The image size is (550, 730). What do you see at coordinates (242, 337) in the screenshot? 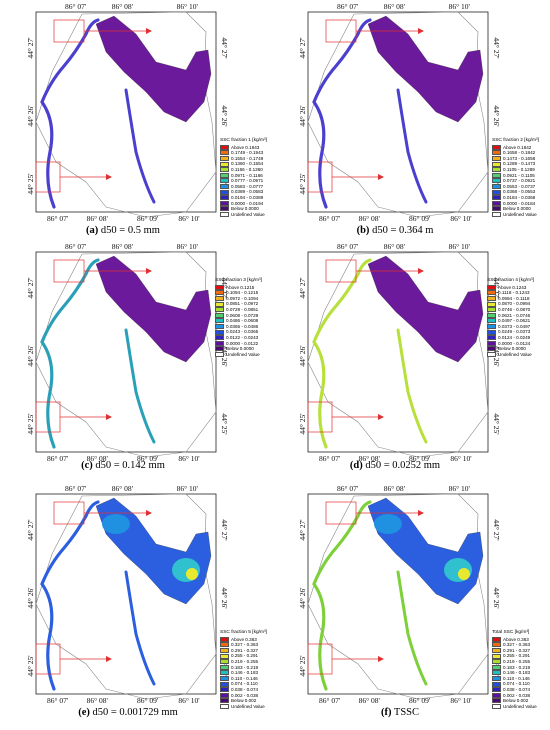
I see `legend-label: 0.0122 - 0.0243` at bounding box center [242, 337].